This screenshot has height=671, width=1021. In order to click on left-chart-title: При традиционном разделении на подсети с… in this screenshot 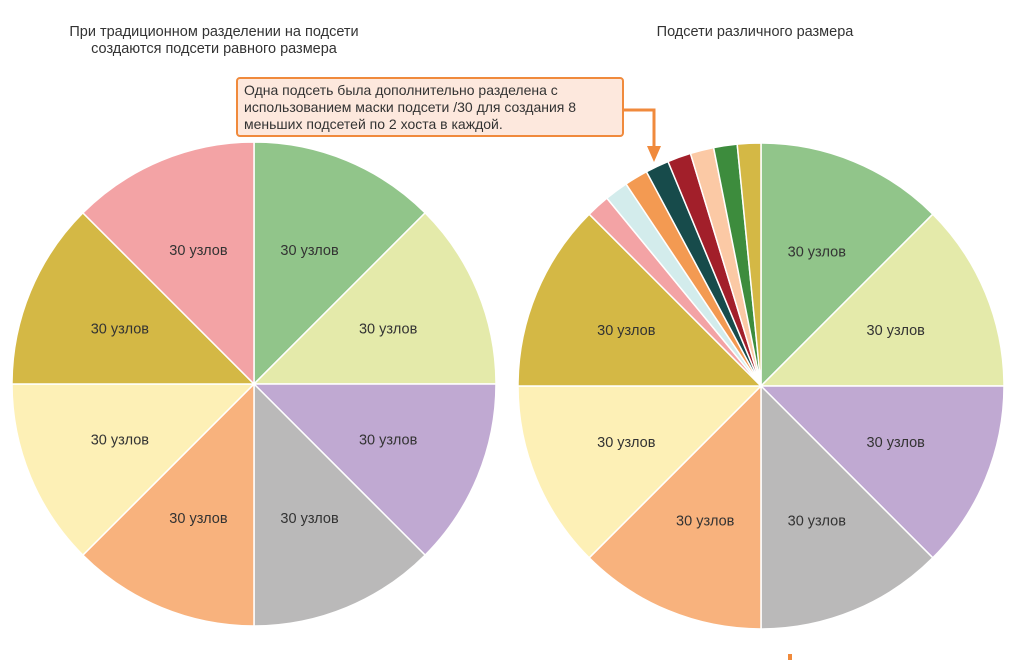, I will do `click(214, 41)`.